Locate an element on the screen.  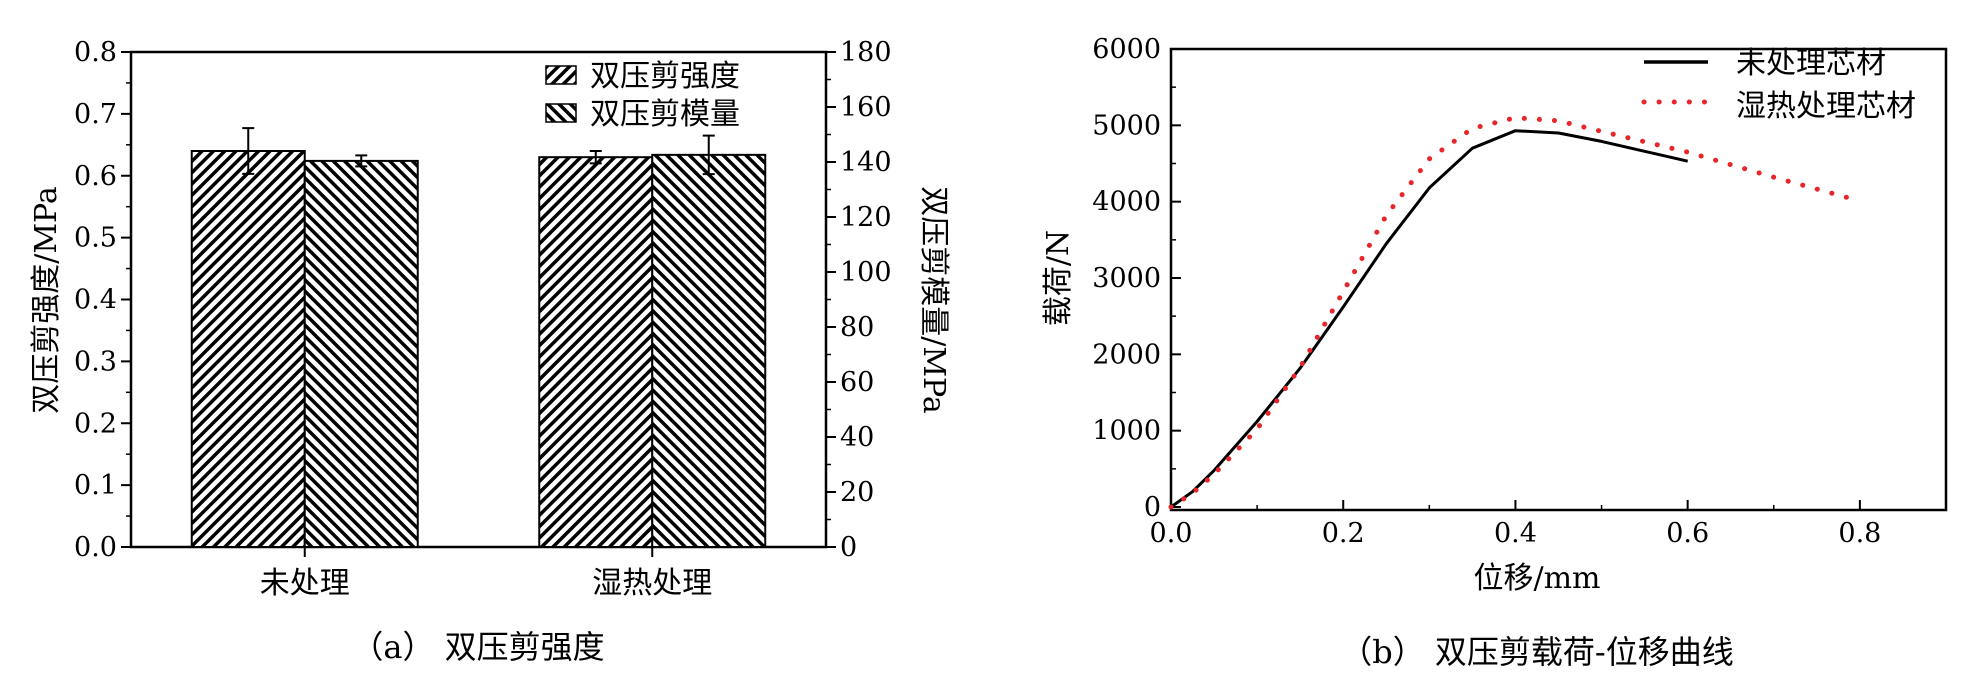
left-y-tick-label: 0.6 is located at coordinates (95, 176).